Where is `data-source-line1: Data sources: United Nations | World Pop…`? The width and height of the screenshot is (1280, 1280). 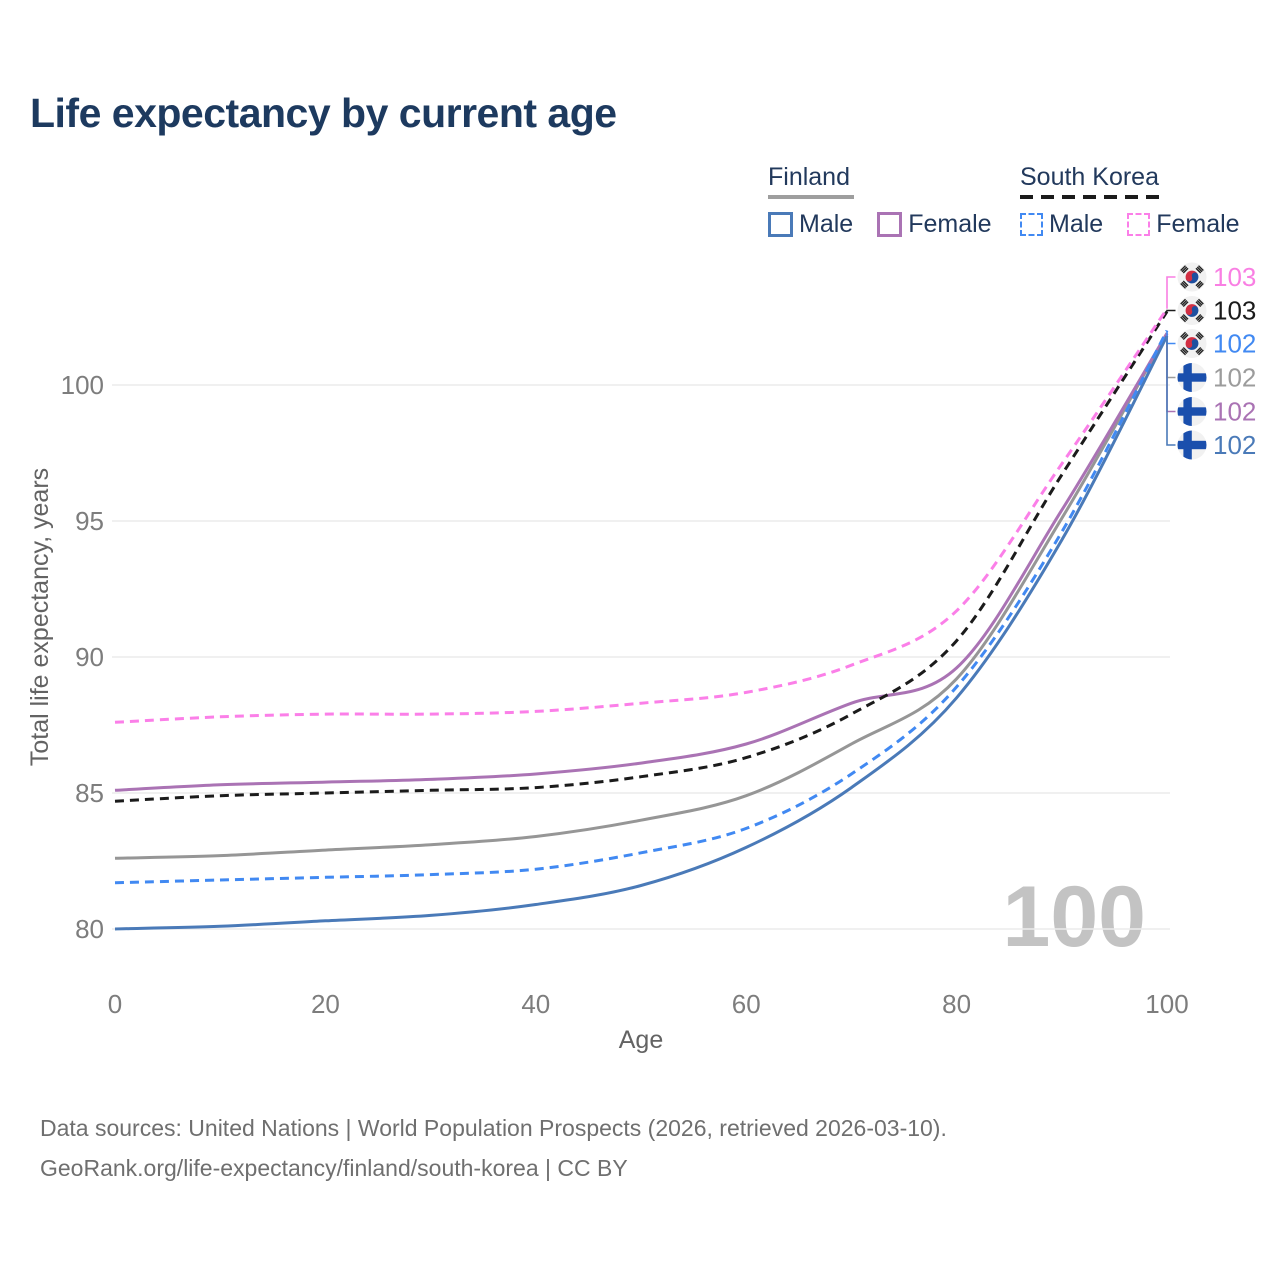 data-source-line1: Data sources: United Nations | World Pop… is located at coordinates (493, 1128).